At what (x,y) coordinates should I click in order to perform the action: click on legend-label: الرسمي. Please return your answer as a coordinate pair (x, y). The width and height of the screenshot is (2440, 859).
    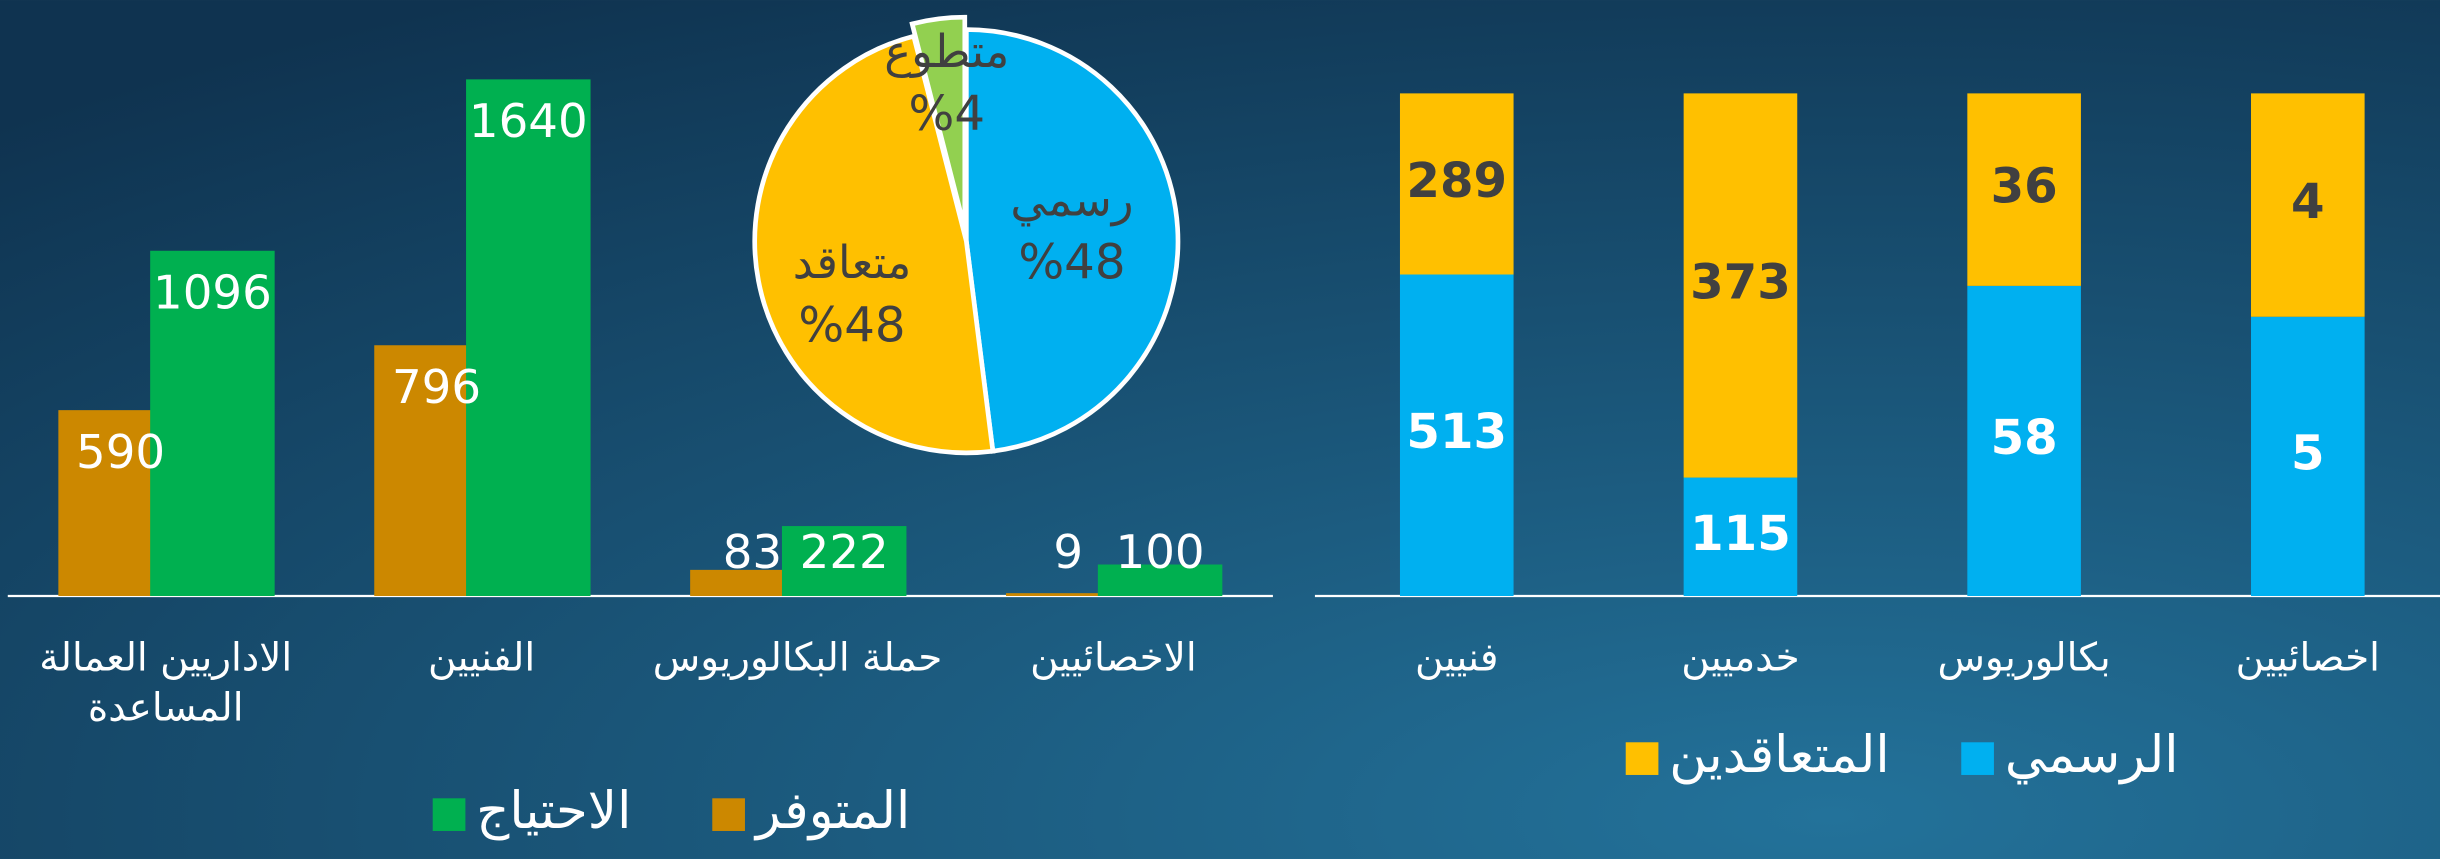
    Looking at the image, I should click on (2092, 755).